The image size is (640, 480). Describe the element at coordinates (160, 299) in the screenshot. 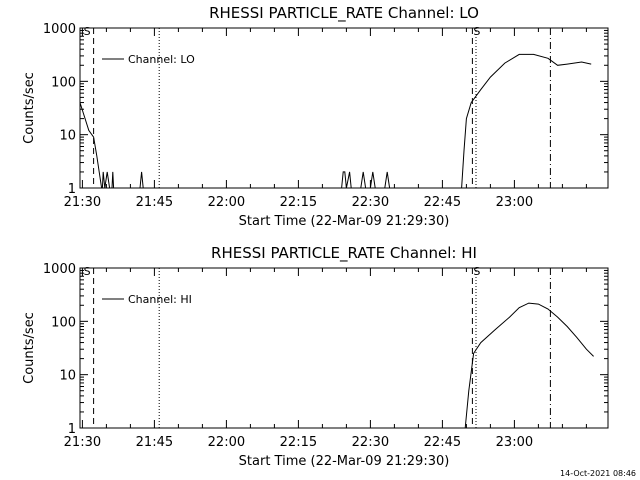

I see `legend-label: Channel: HI` at that location.